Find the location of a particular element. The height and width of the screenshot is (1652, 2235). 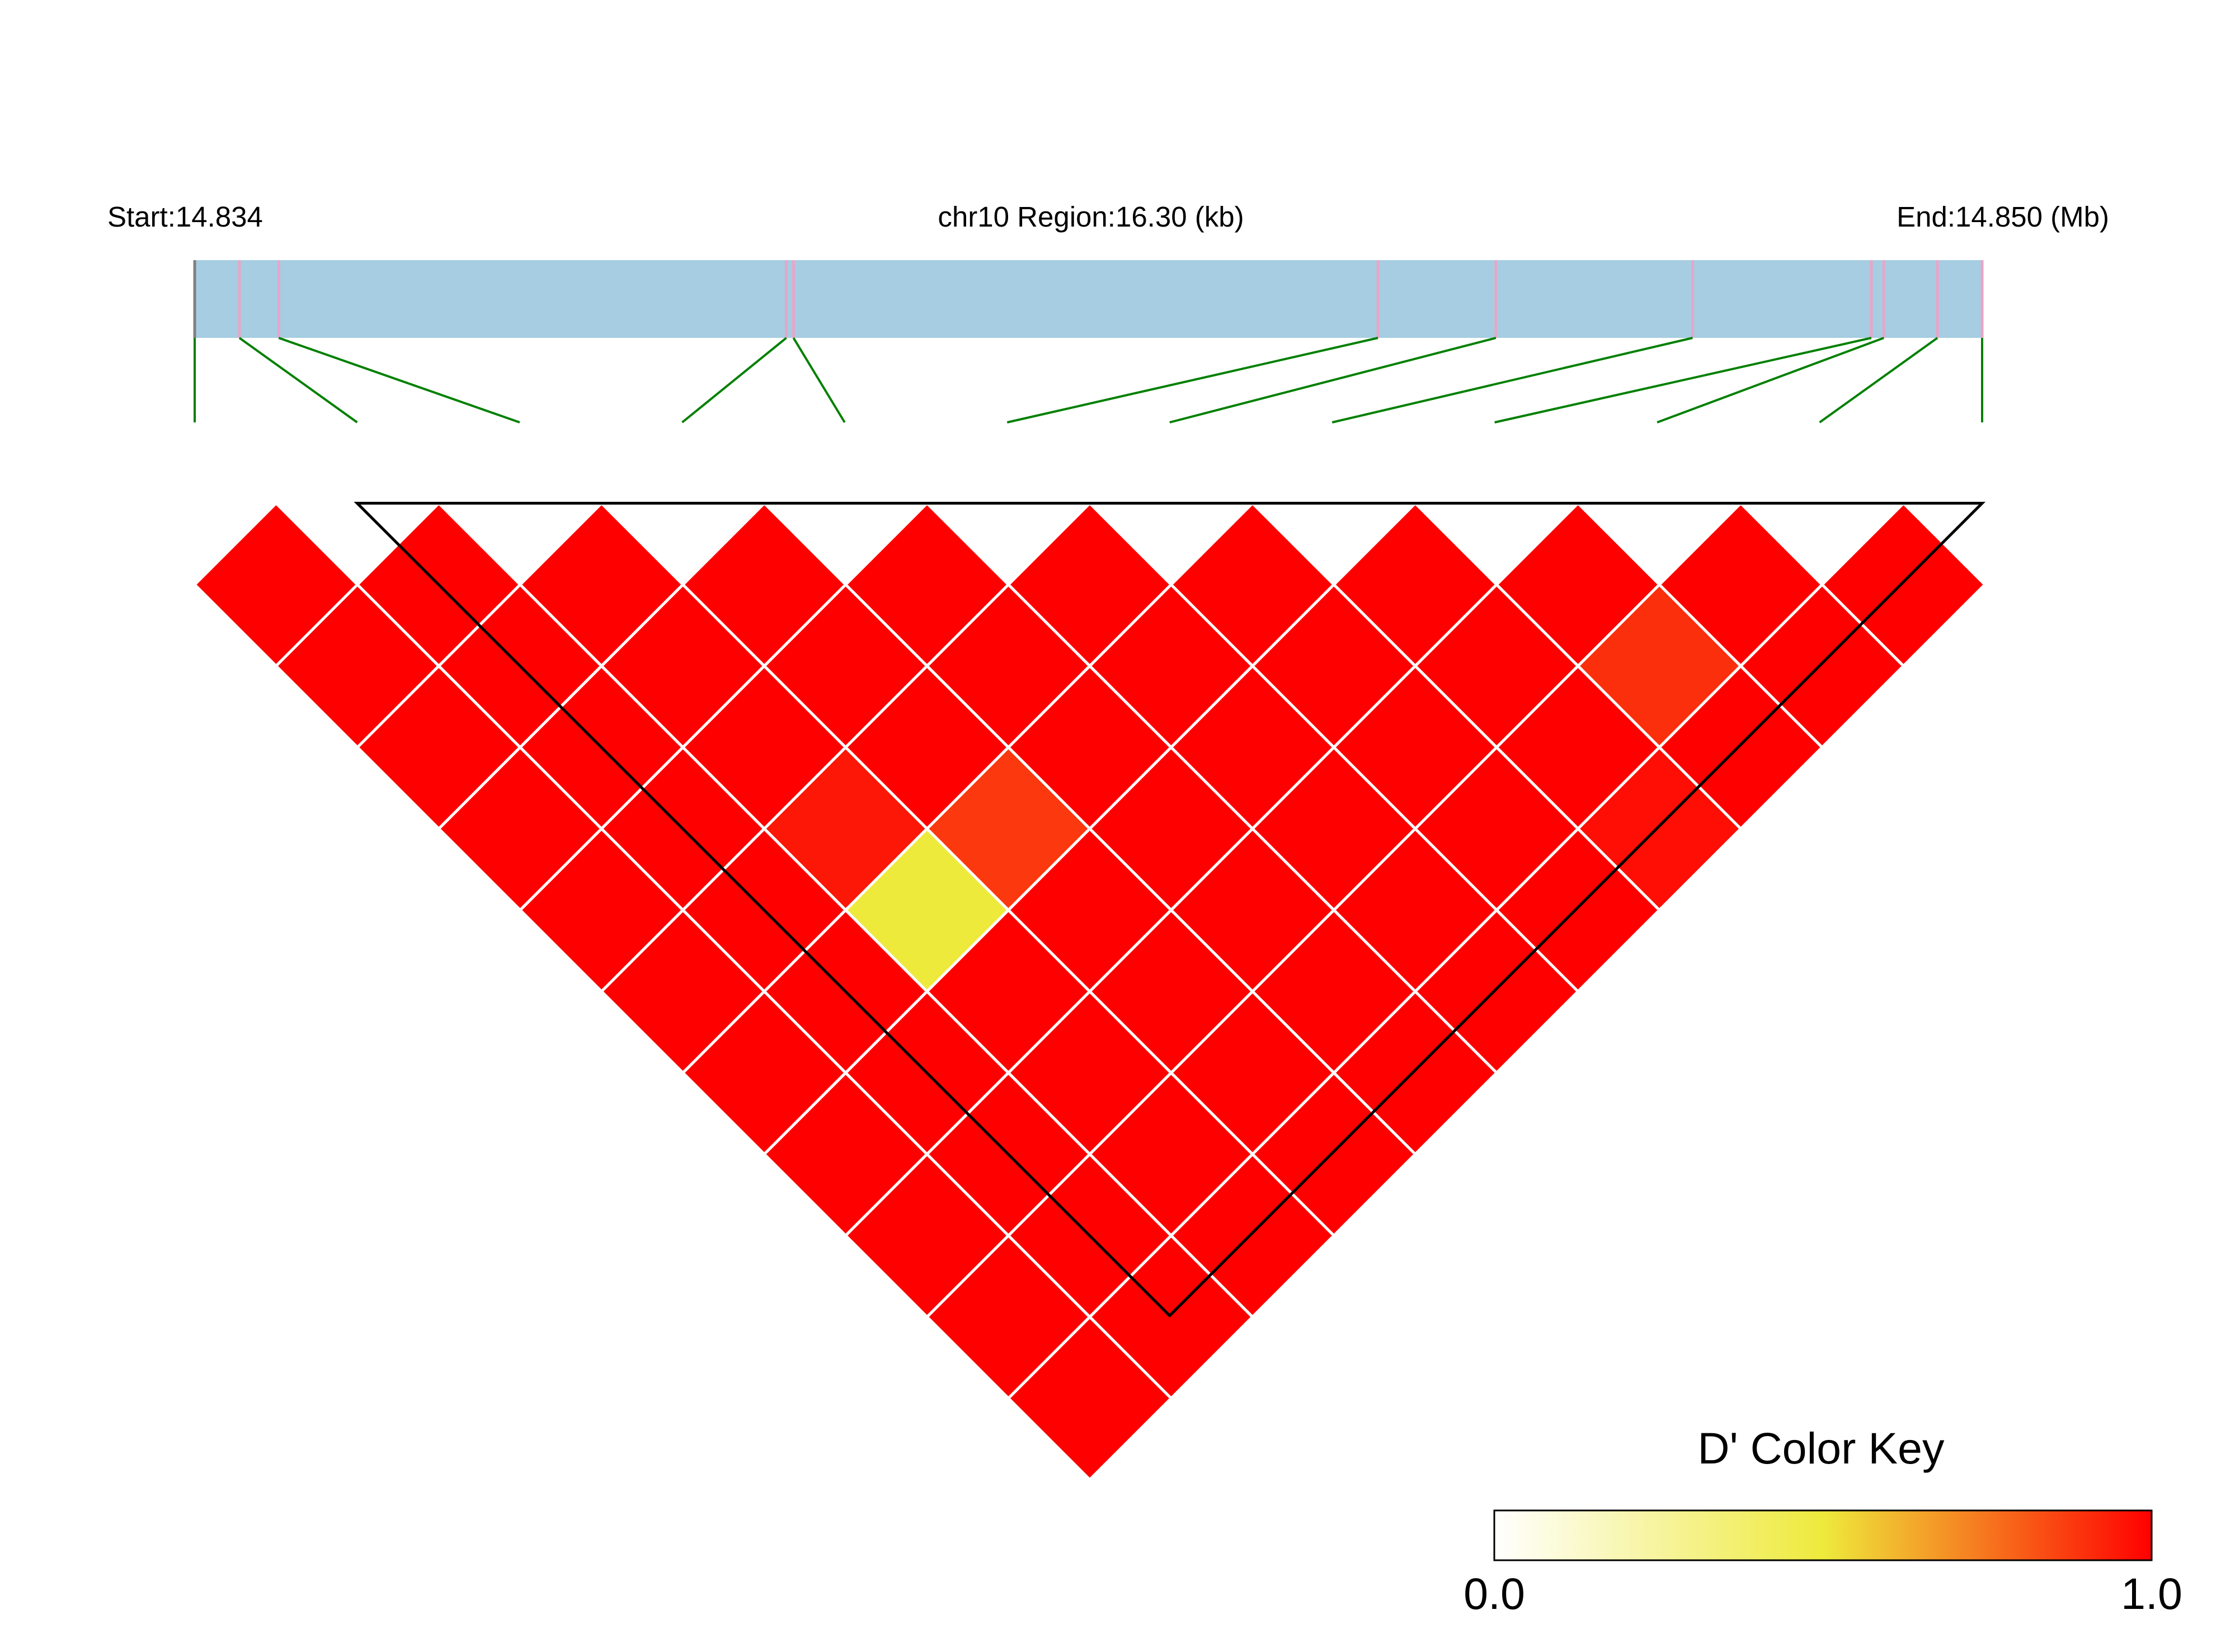

color-key-min-label: 0.0 is located at coordinates (1494, 1594).